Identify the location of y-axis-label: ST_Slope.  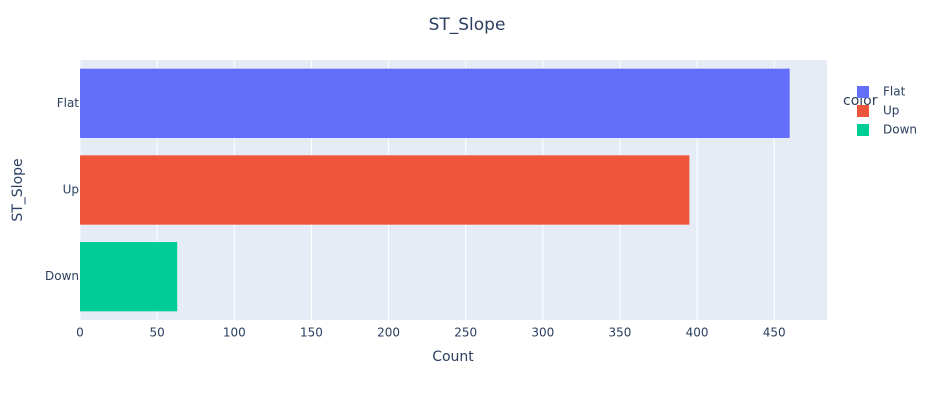
(18, 189).